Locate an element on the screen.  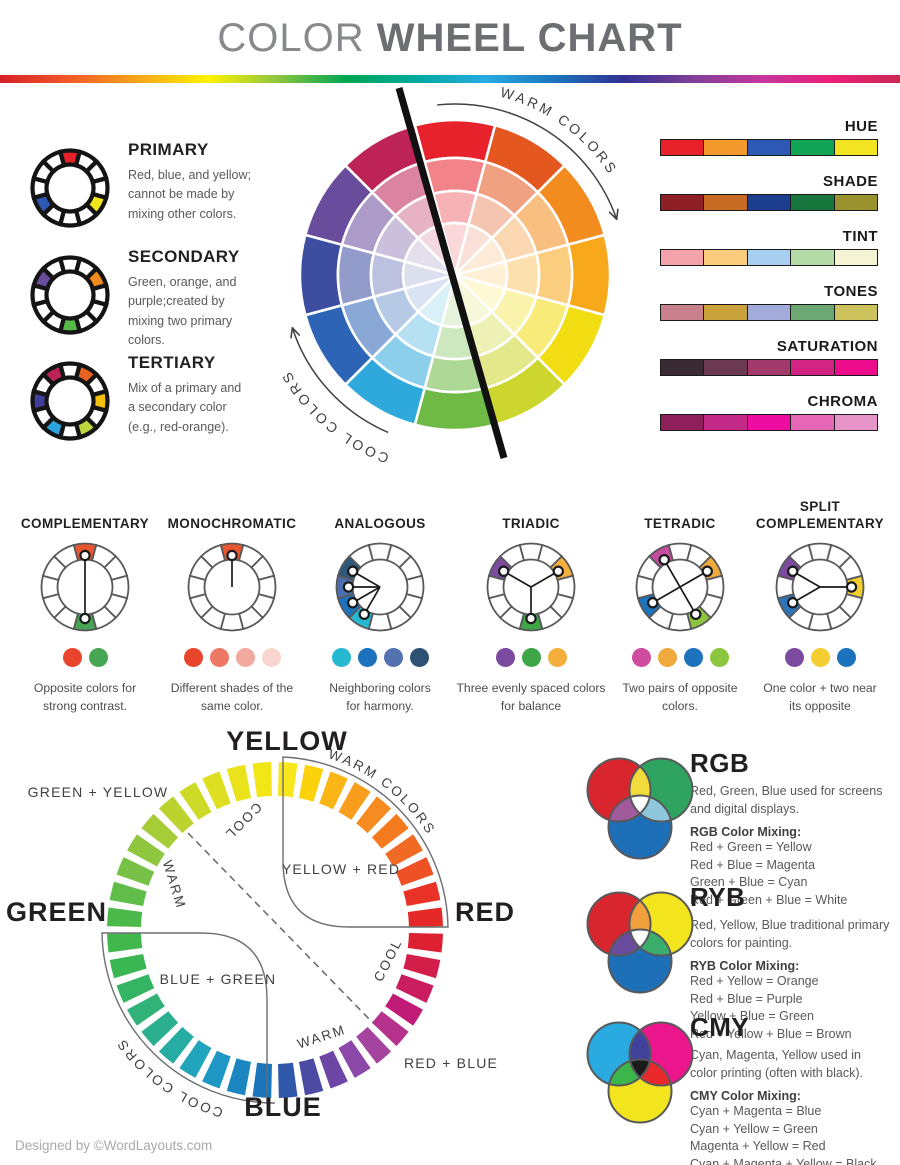
wheel-segment-filled is located at coordinates (53, 375).